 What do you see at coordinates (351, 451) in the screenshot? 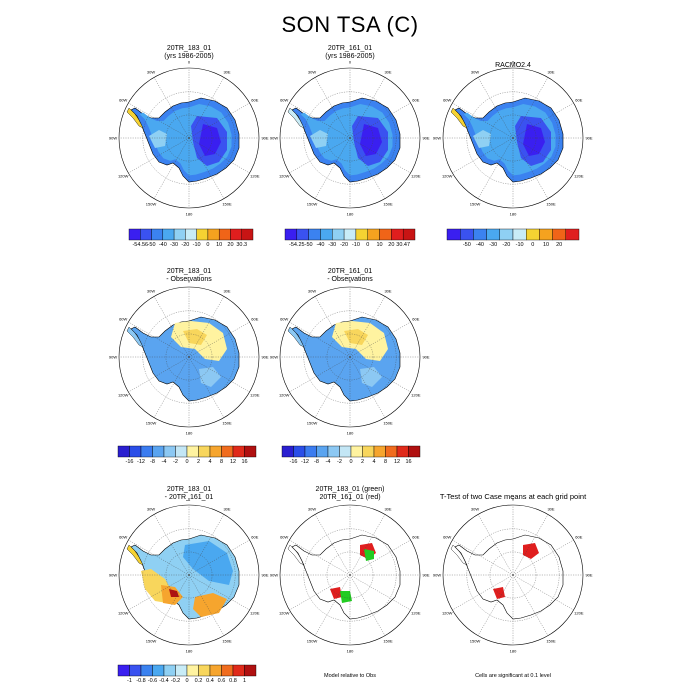
I see `colorbar-cb5` at bounding box center [351, 451].